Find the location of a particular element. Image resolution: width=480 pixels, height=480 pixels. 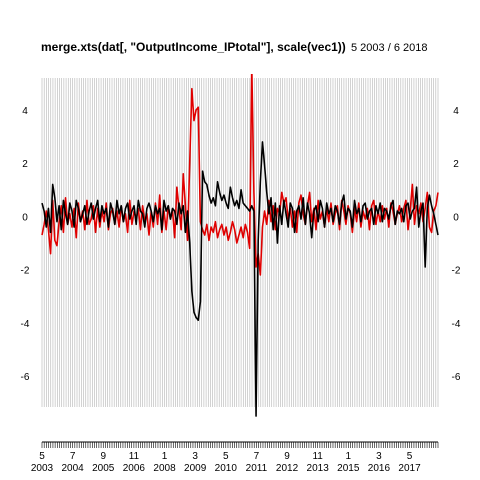

y-tick-label-left: 2 is located at coordinates (25, 164).